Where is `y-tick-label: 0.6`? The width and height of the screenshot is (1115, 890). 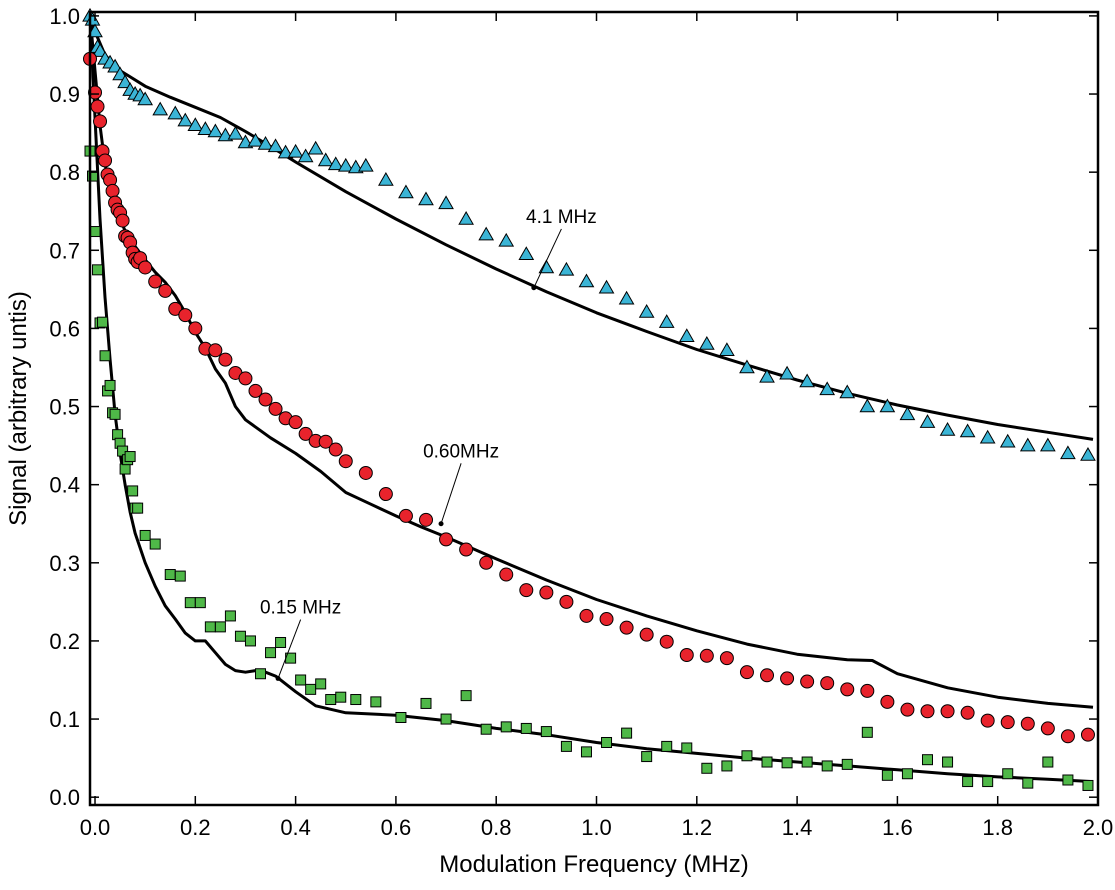
y-tick-label: 0.6 is located at coordinates (64, 328).